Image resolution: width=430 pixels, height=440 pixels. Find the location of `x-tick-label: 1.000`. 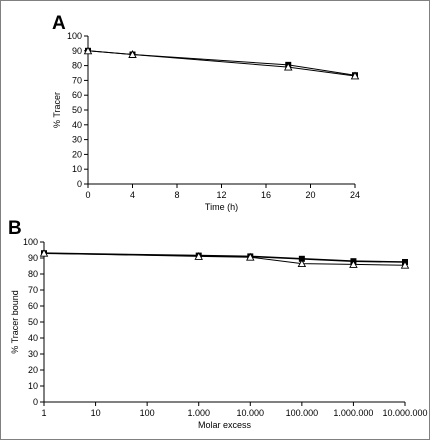

x-tick-label: 1.000 is located at coordinates (198, 413).